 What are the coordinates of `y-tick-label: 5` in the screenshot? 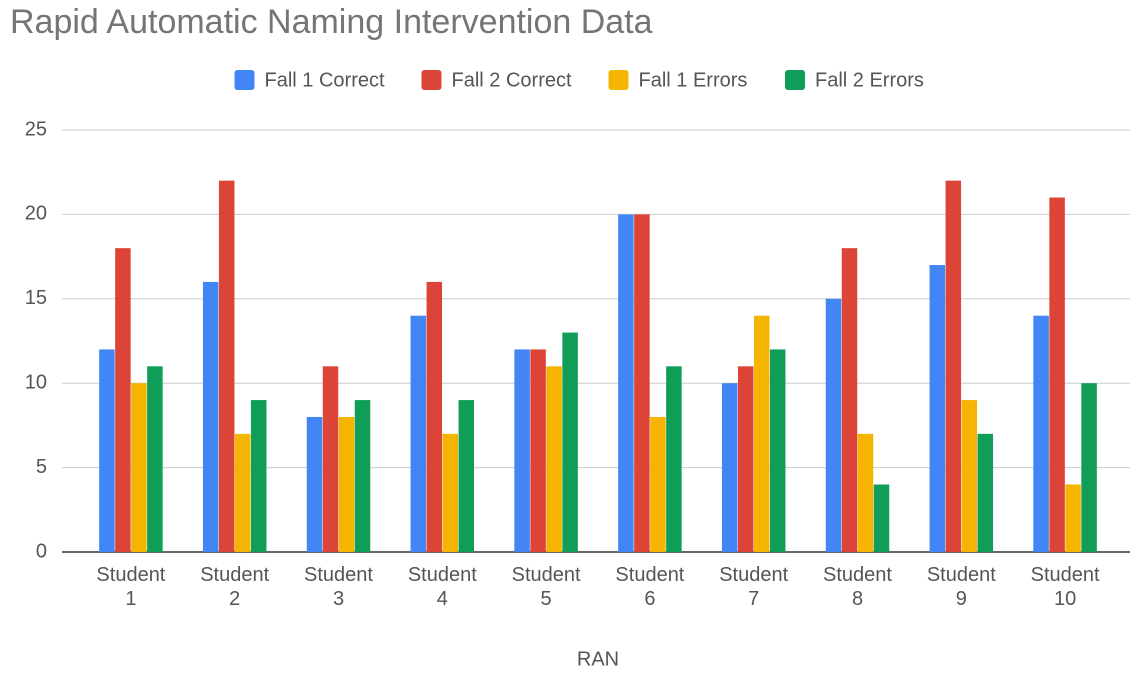 It's located at (41, 467).